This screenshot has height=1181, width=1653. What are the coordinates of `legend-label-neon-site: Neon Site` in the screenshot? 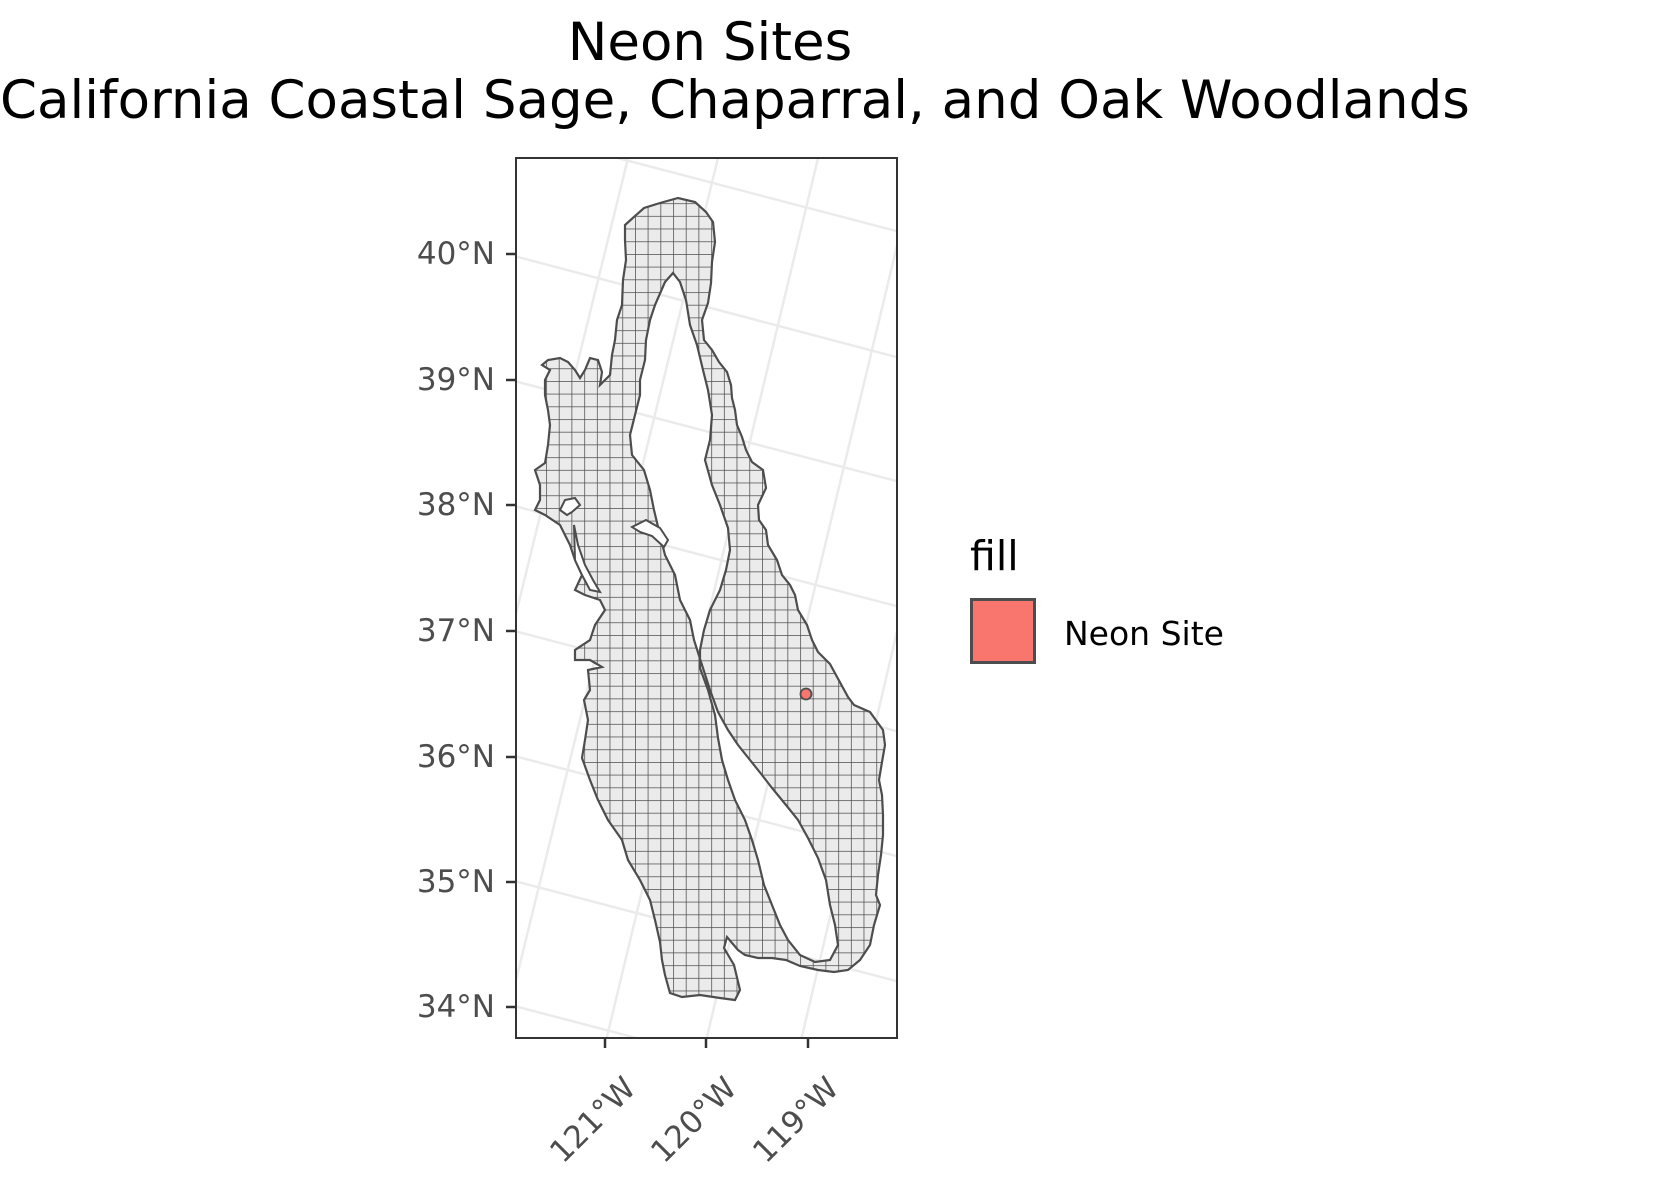 It's located at (1144, 633).